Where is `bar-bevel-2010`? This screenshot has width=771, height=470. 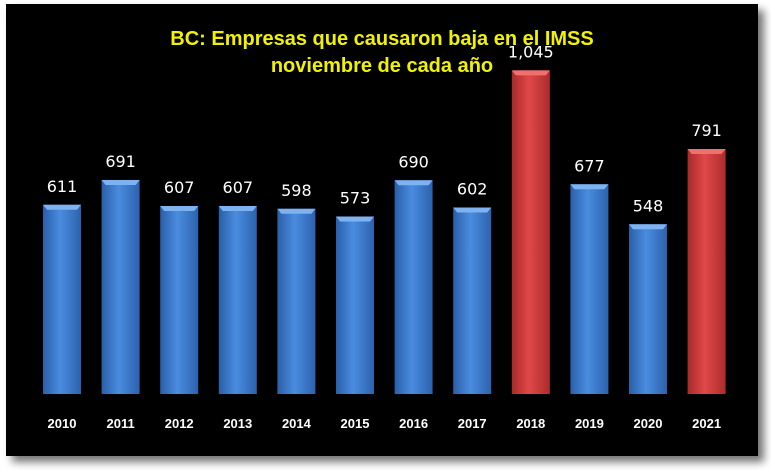
bar-bevel-2010 is located at coordinates (62, 207).